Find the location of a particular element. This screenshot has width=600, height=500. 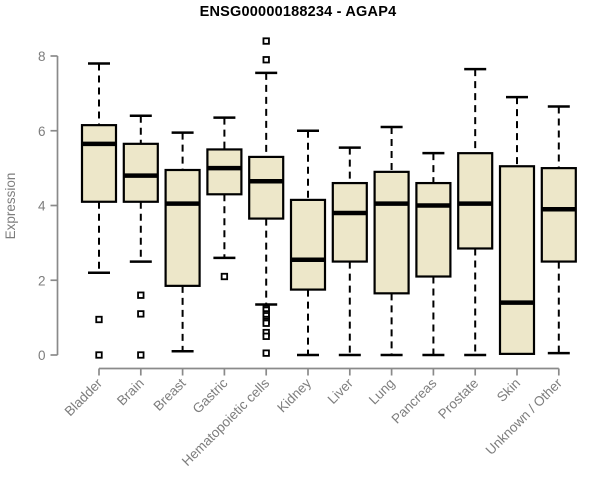

x-tick-label-bladder: Bladder is located at coordinates (84, 397).